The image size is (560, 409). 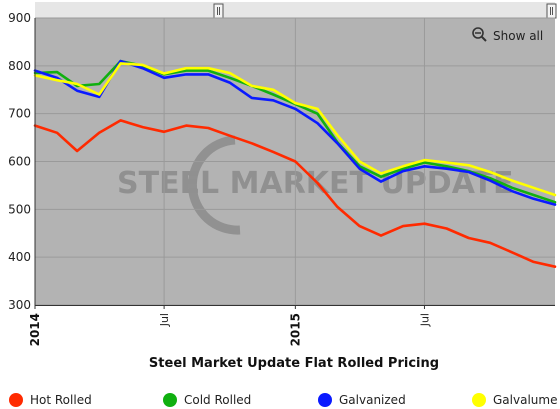 I want to click on y-tick-label: 900, so click(x=19, y=18).